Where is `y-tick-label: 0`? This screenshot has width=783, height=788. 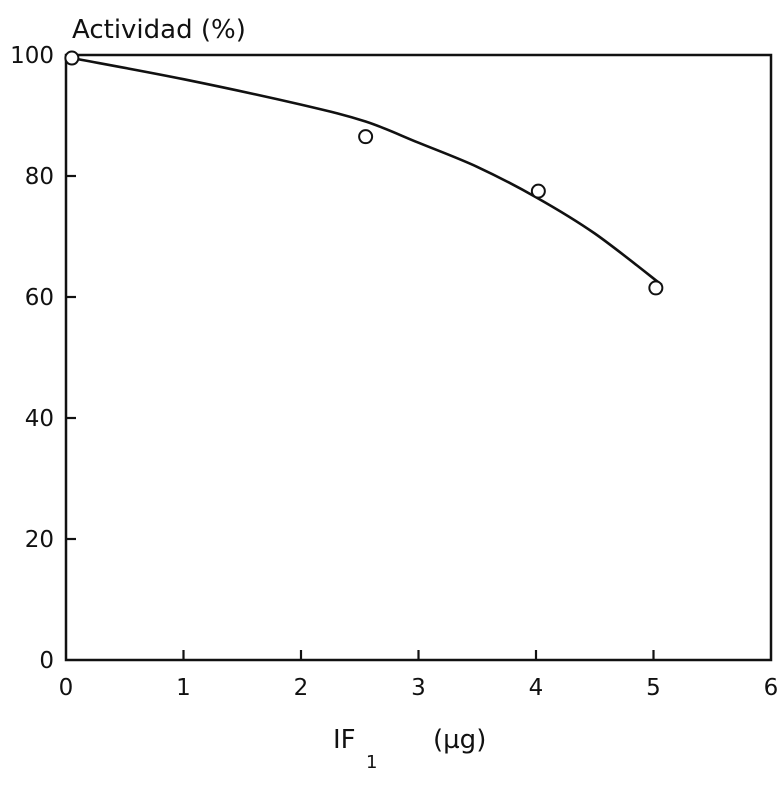 y-tick-label: 0 is located at coordinates (46, 661).